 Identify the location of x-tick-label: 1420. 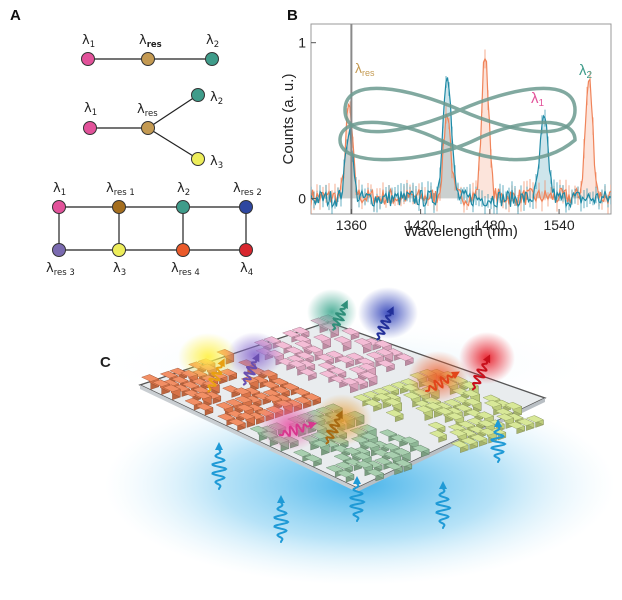
(420, 225).